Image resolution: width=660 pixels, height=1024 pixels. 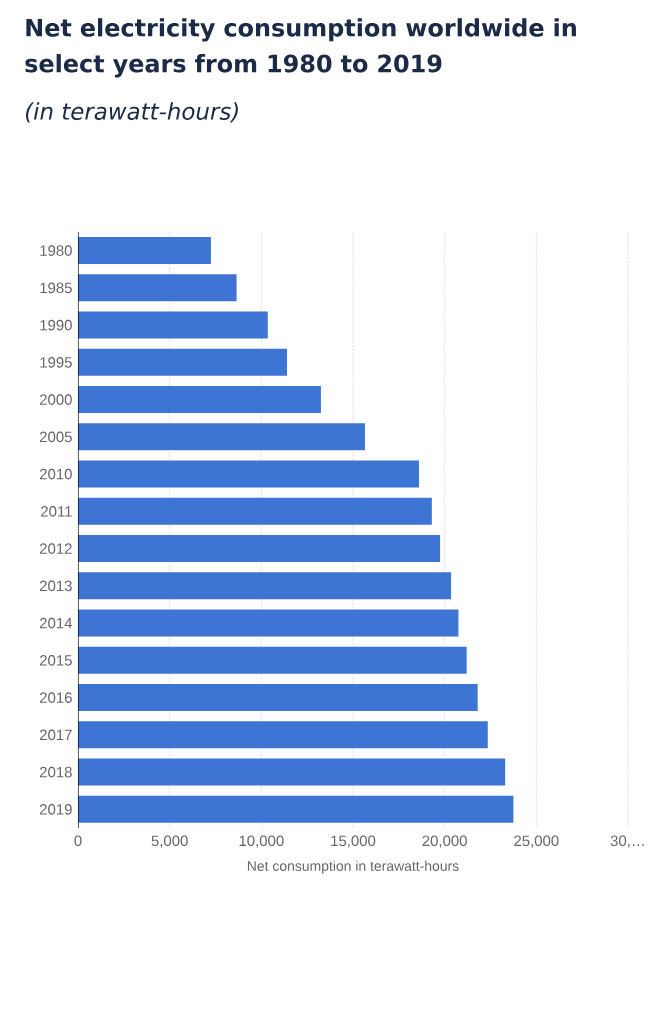 I want to click on x-tick-label: 20,000, so click(x=444, y=841).